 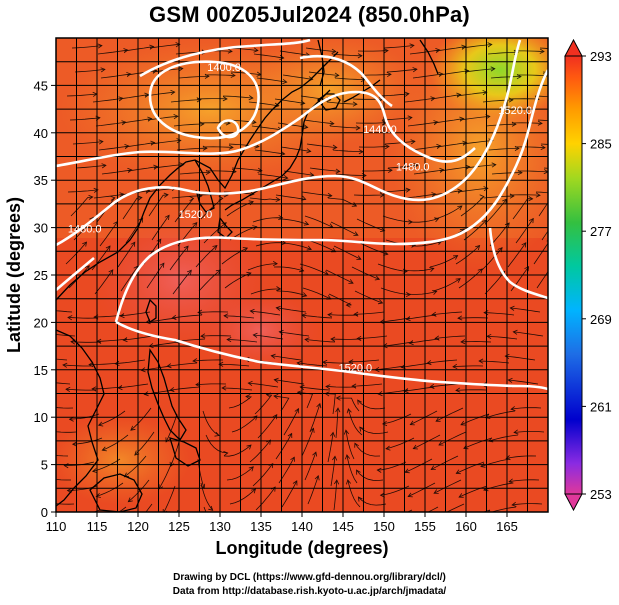 What do you see at coordinates (138, 526) in the screenshot?
I see `x-tick-label: 120` at bounding box center [138, 526].